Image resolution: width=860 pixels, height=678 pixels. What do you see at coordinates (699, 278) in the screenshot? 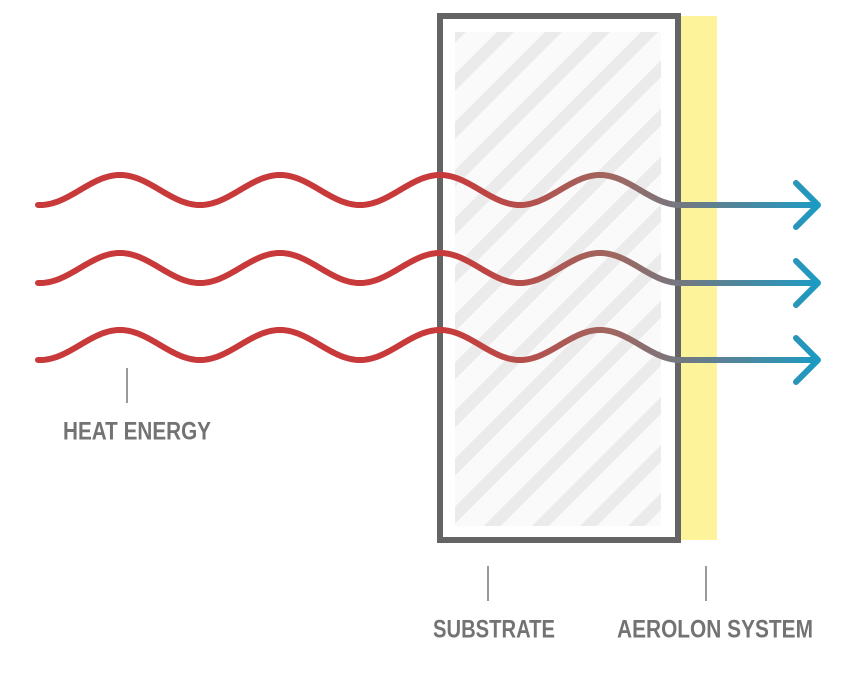
I see `aerolon-layer` at bounding box center [699, 278].